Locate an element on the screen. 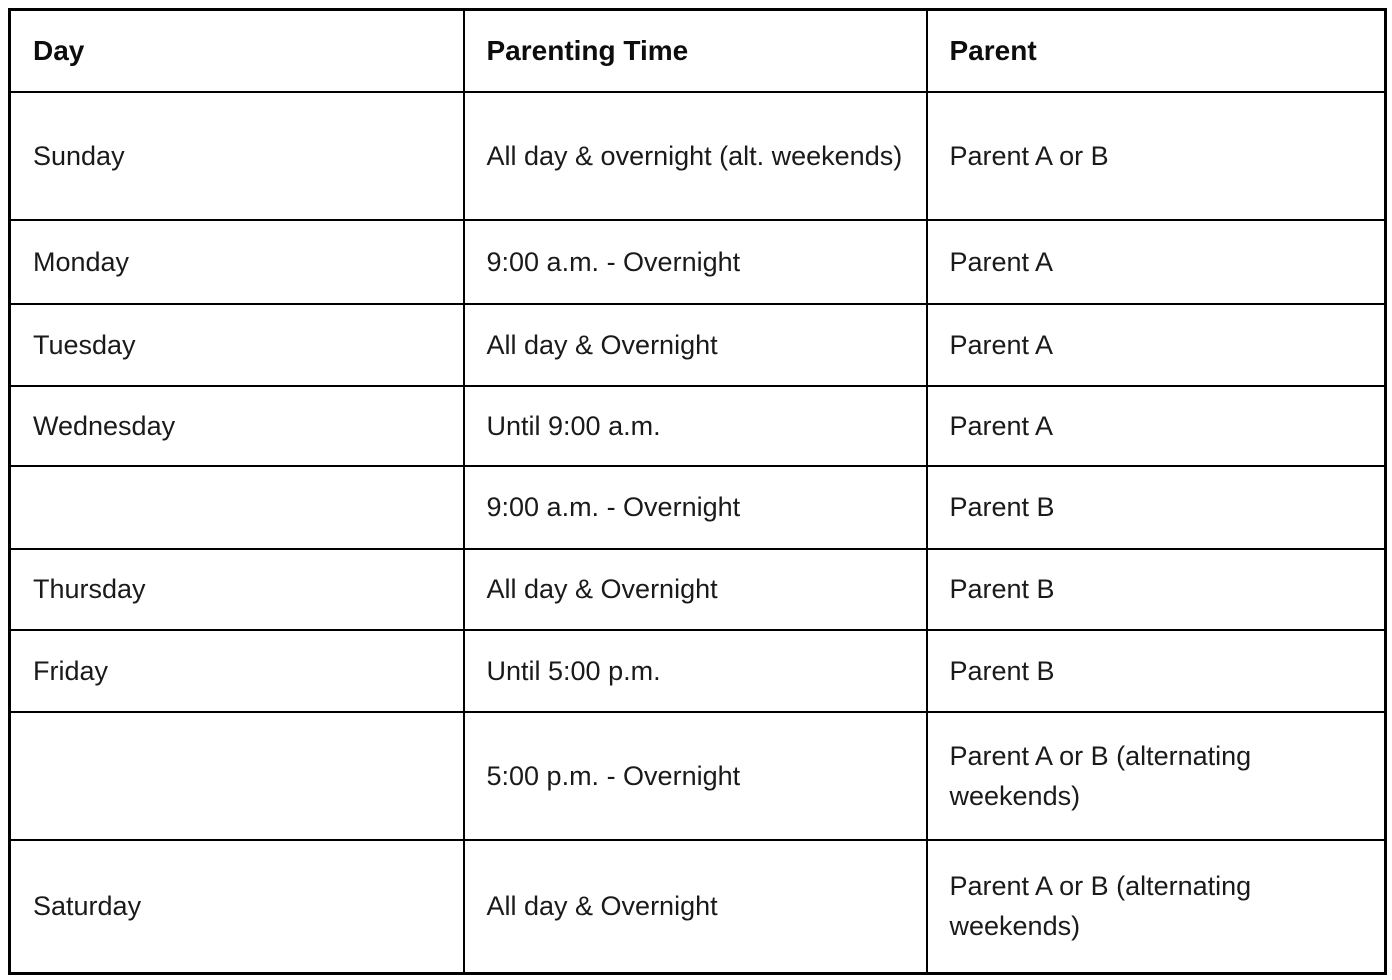 Image resolution: width=1392 pixels, height=980 pixels. column-header-parent: Parent is located at coordinates (1156, 50).